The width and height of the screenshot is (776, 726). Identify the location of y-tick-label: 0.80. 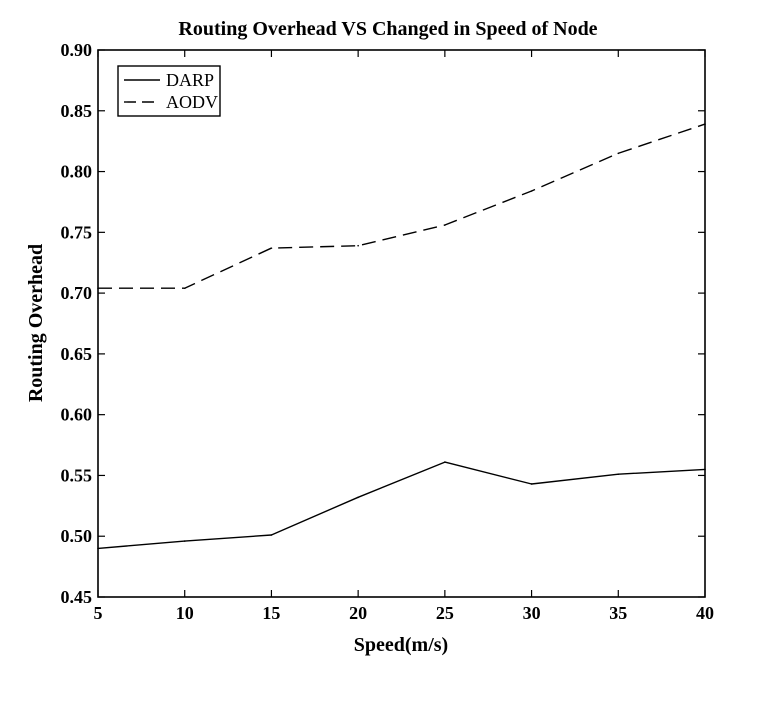
(77, 172).